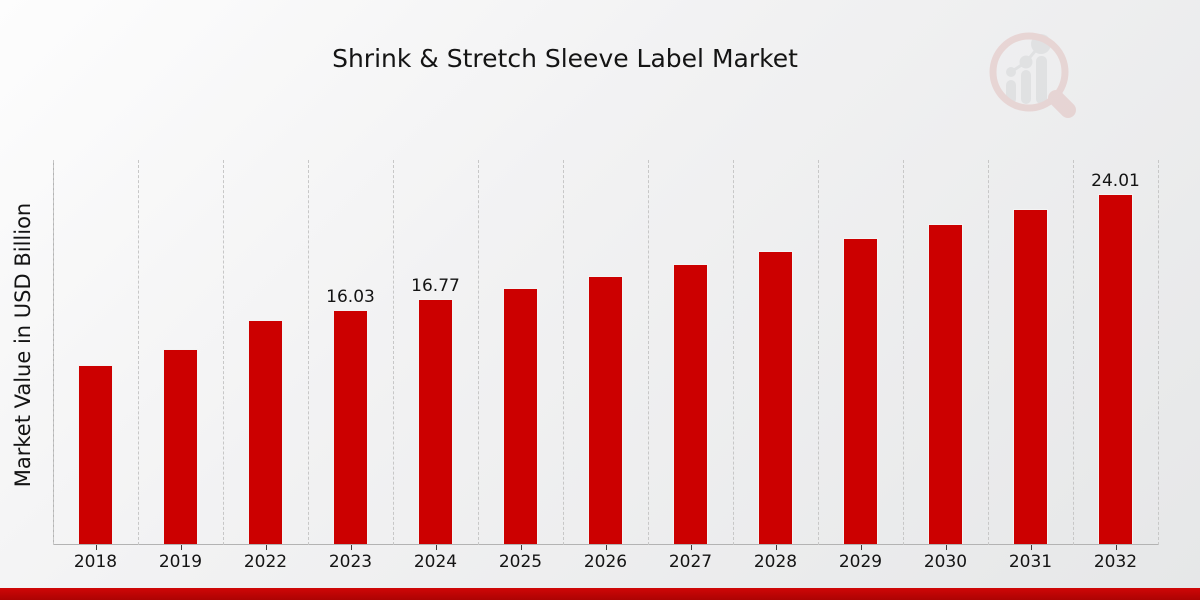 This screenshot has height=600, width=1200. What do you see at coordinates (945, 562) in the screenshot?
I see `x-axis-tick-label: 2030` at bounding box center [945, 562].